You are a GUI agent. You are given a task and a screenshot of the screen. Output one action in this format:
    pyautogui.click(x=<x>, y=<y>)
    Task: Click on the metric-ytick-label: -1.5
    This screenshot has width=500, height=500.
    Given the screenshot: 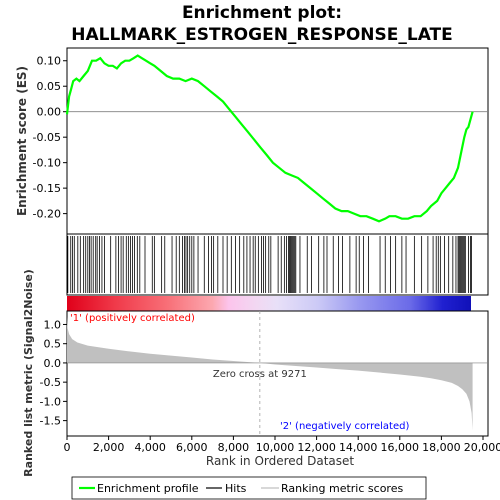 What is the action you would take?
    pyautogui.click(x=50, y=421)
    